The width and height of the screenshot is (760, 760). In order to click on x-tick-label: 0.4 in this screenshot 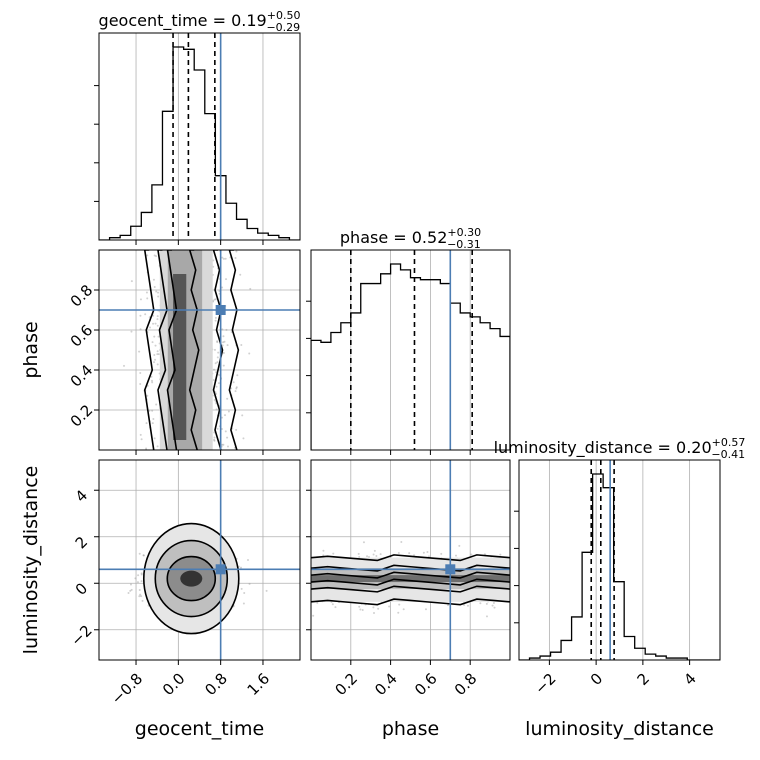, I will do `click(386, 685)`.